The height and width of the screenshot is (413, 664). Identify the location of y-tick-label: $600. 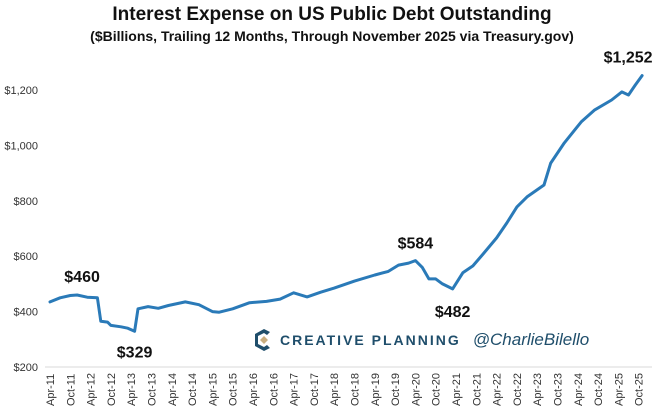
(26, 257).